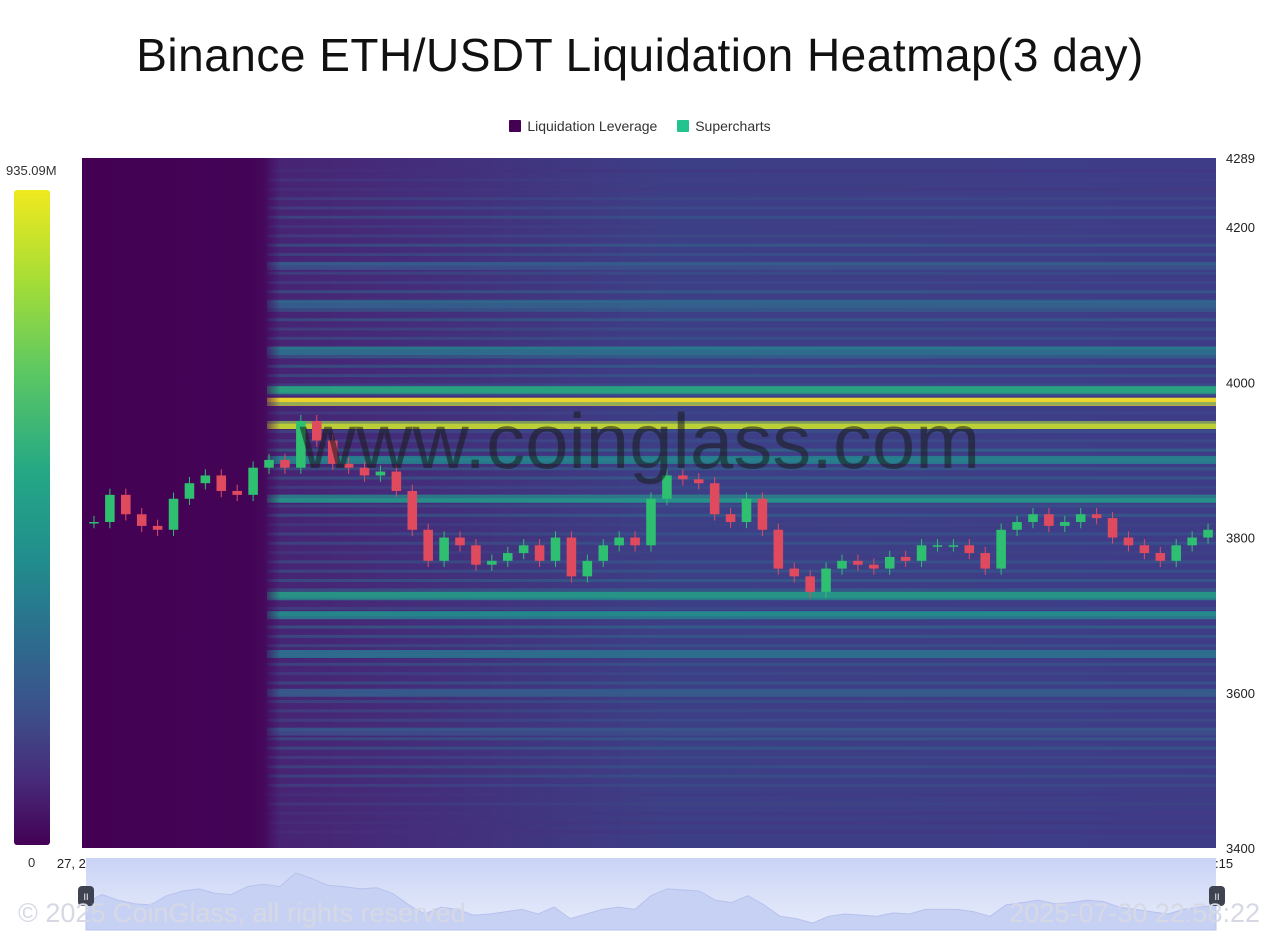 Image resolution: width=1280 pixels, height=938 pixels. Describe the element at coordinates (1134, 913) in the screenshot. I see `timestamp-text: 2025-07-30 22:58:22` at that location.